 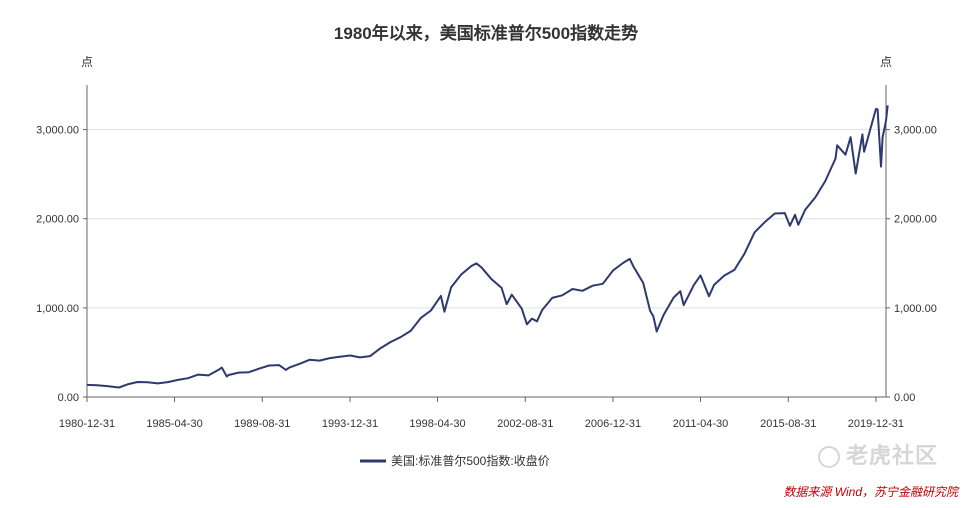 I want to click on x-tick-label: 1989-08-31, so click(x=262, y=424).